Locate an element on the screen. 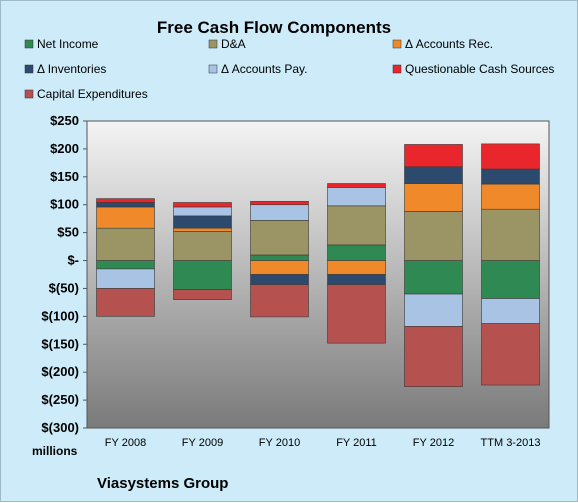 The image size is (578, 503). y-tick-label: $200 is located at coordinates (64, 148).